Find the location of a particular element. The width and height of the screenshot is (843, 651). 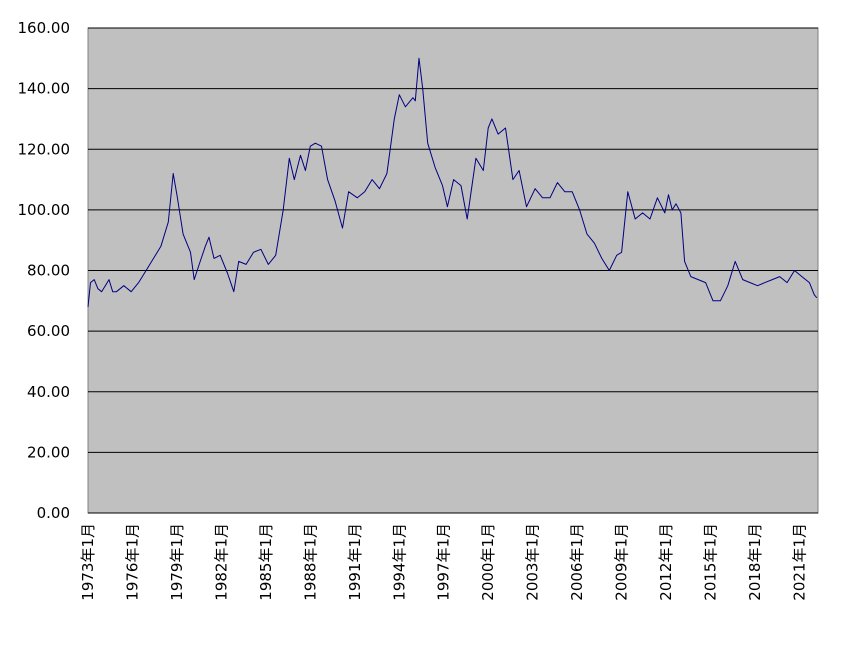

x-tick-label: 1985年1月 is located at coordinates (266, 562).